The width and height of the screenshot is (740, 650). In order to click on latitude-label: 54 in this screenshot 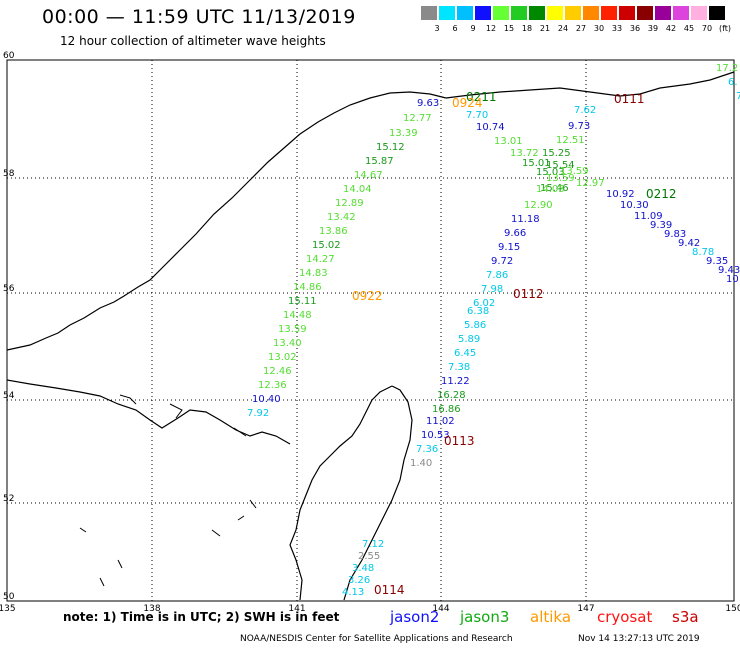, I will do `click(9, 396)`.